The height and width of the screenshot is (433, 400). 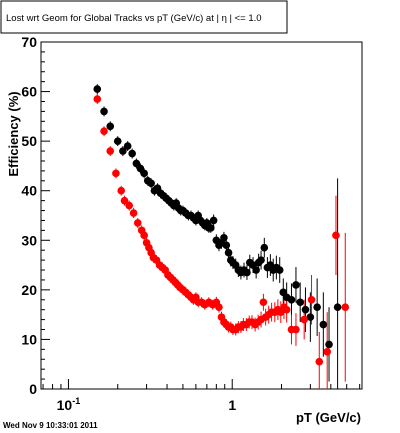 I want to click on y-tick-label: 40, so click(x=29, y=191).